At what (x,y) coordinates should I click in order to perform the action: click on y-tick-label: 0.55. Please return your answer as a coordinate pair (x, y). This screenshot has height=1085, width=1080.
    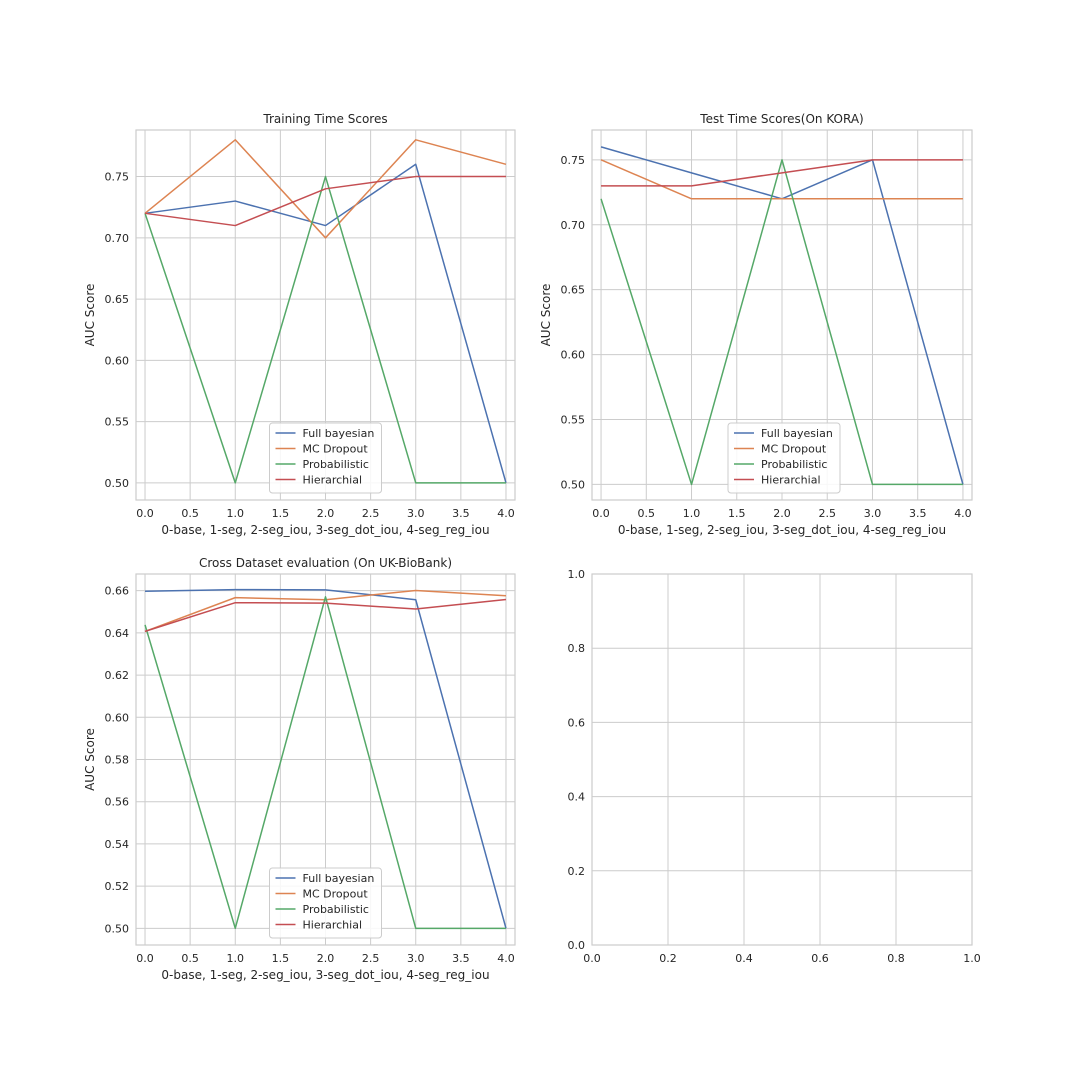
    Looking at the image, I should click on (117, 422).